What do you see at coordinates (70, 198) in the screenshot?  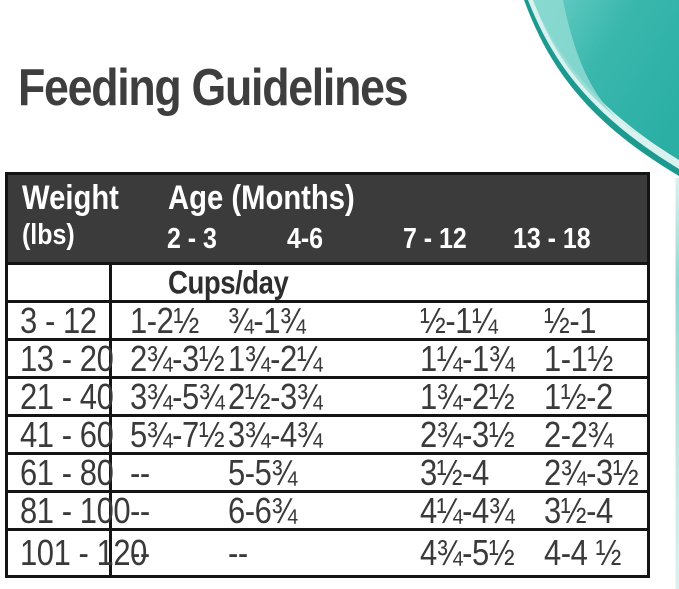 I see `weight-column-header: Weight` at bounding box center [70, 198].